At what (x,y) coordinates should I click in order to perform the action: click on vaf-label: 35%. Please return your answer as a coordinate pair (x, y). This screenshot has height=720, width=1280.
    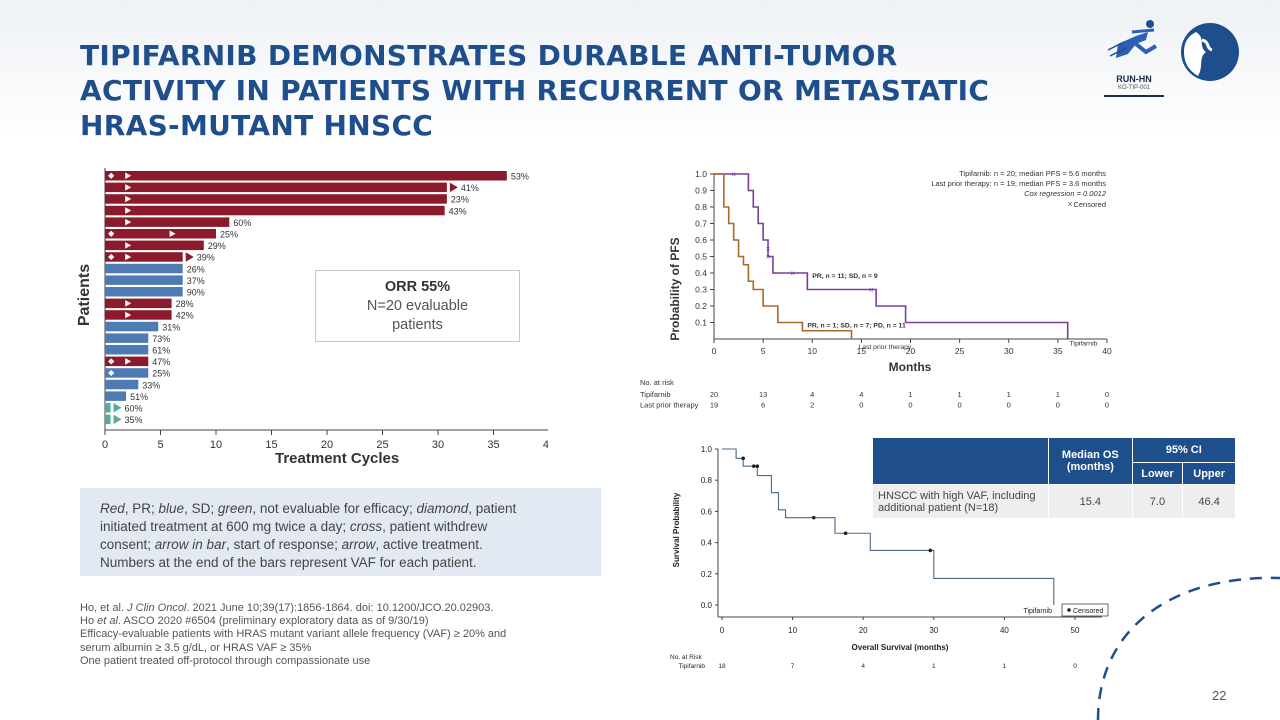
    Looking at the image, I should click on (134, 420).